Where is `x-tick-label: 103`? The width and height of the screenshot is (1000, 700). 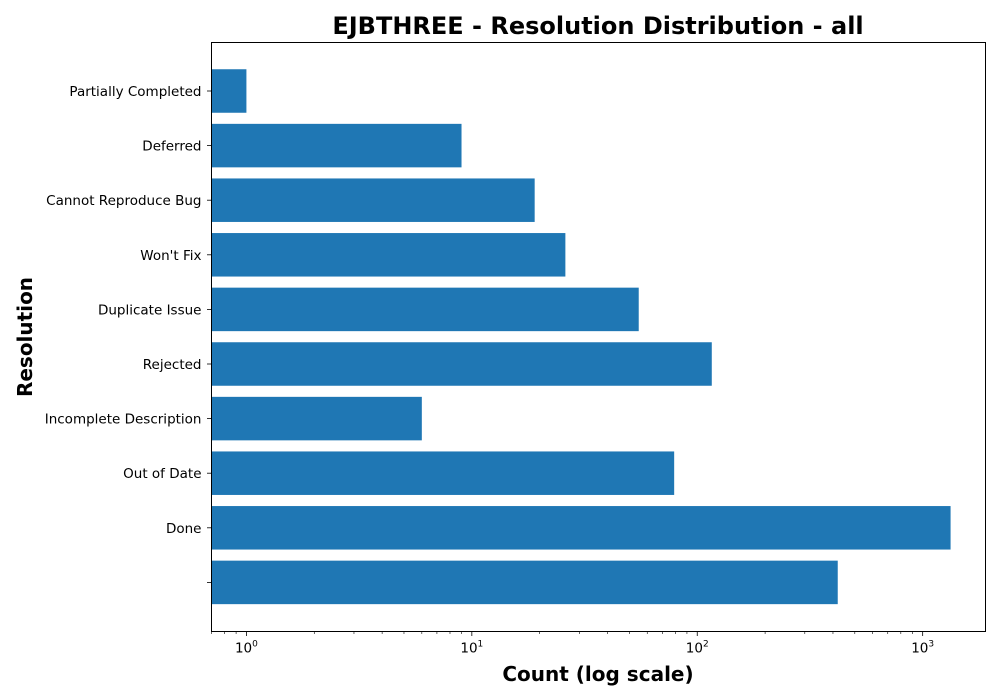
x-tick-label: 103 is located at coordinates (922, 648).